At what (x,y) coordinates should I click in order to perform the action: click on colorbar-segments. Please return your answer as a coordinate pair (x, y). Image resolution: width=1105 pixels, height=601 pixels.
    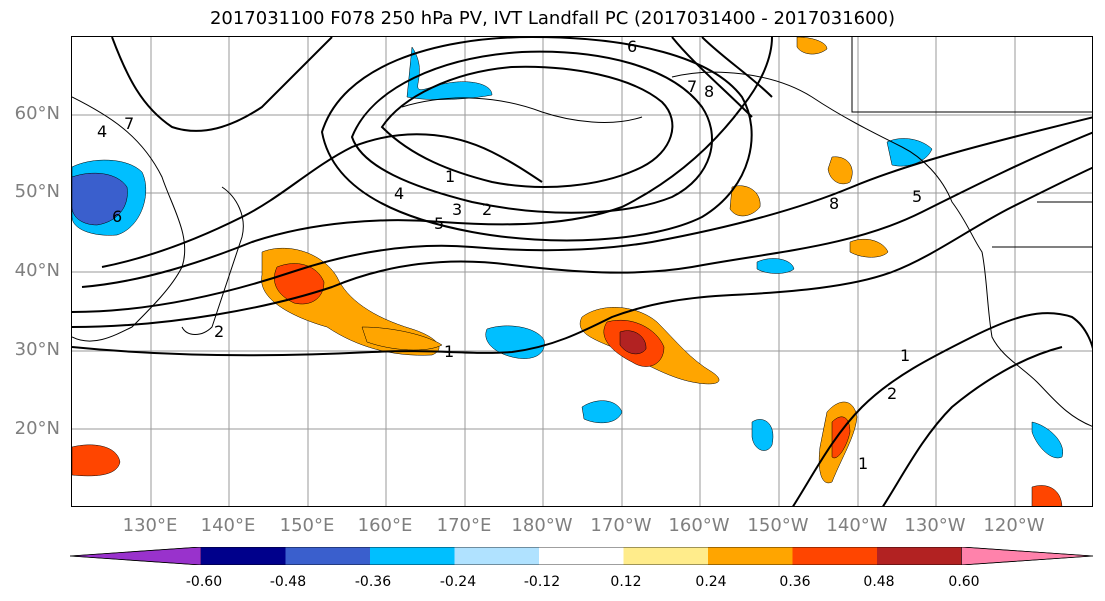
    Looking at the image, I should click on (582, 556).